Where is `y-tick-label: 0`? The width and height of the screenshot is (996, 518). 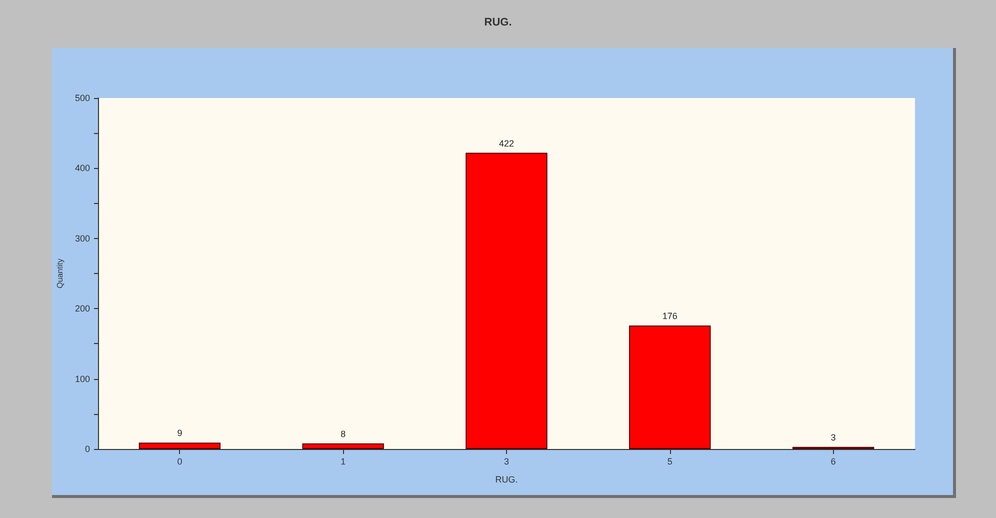
y-tick-label: 0 is located at coordinates (87, 449).